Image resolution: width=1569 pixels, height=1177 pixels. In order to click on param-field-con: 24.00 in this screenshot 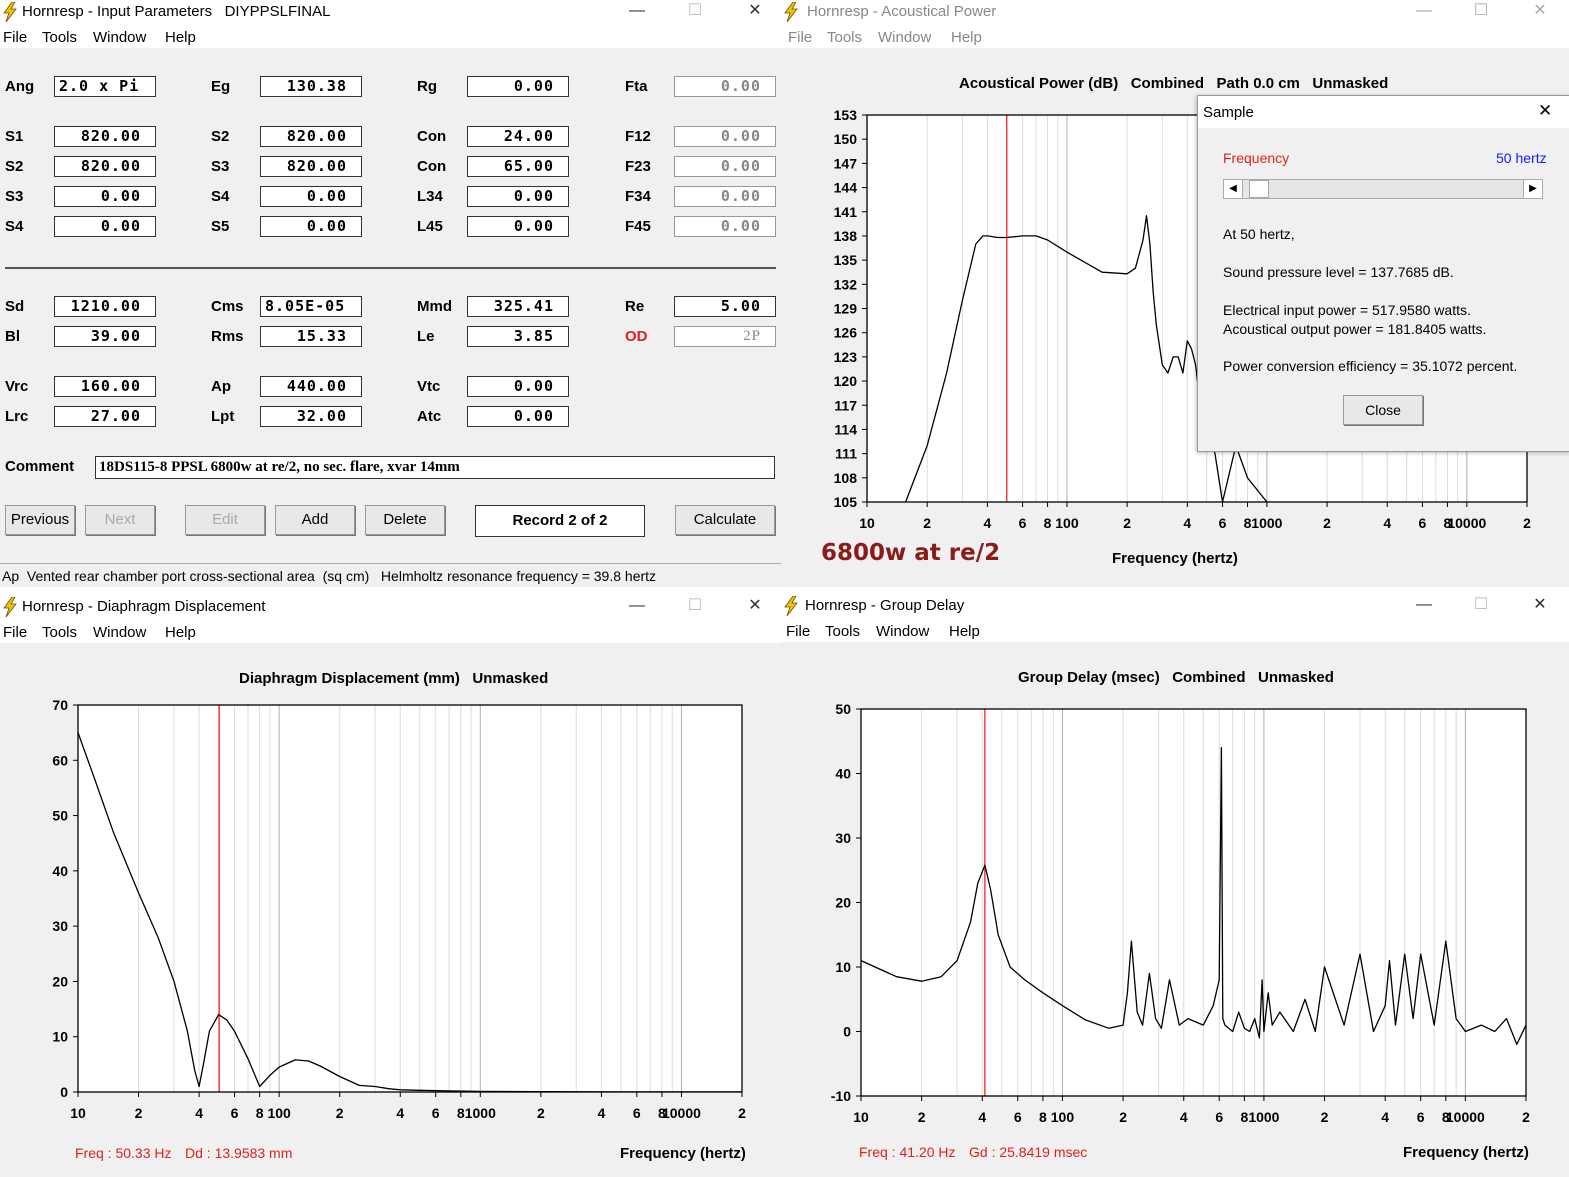, I will do `click(518, 136)`.